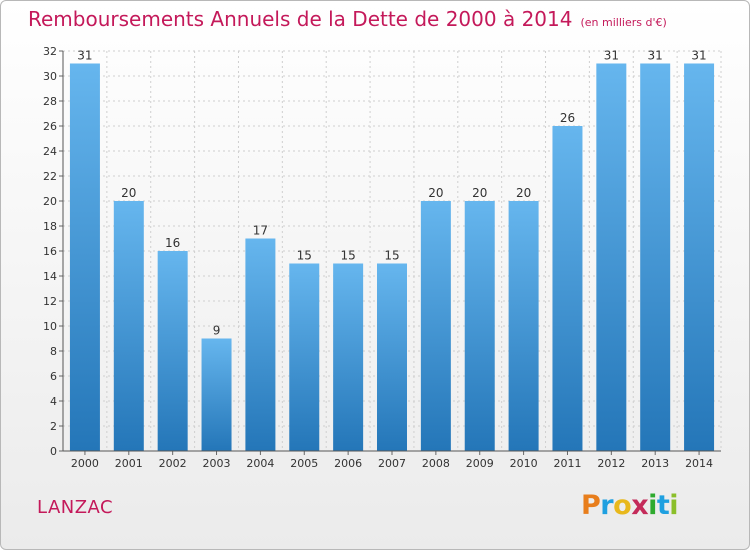  What do you see at coordinates (50, 176) in the screenshot?
I see `y-tick-label: 22` at bounding box center [50, 176].